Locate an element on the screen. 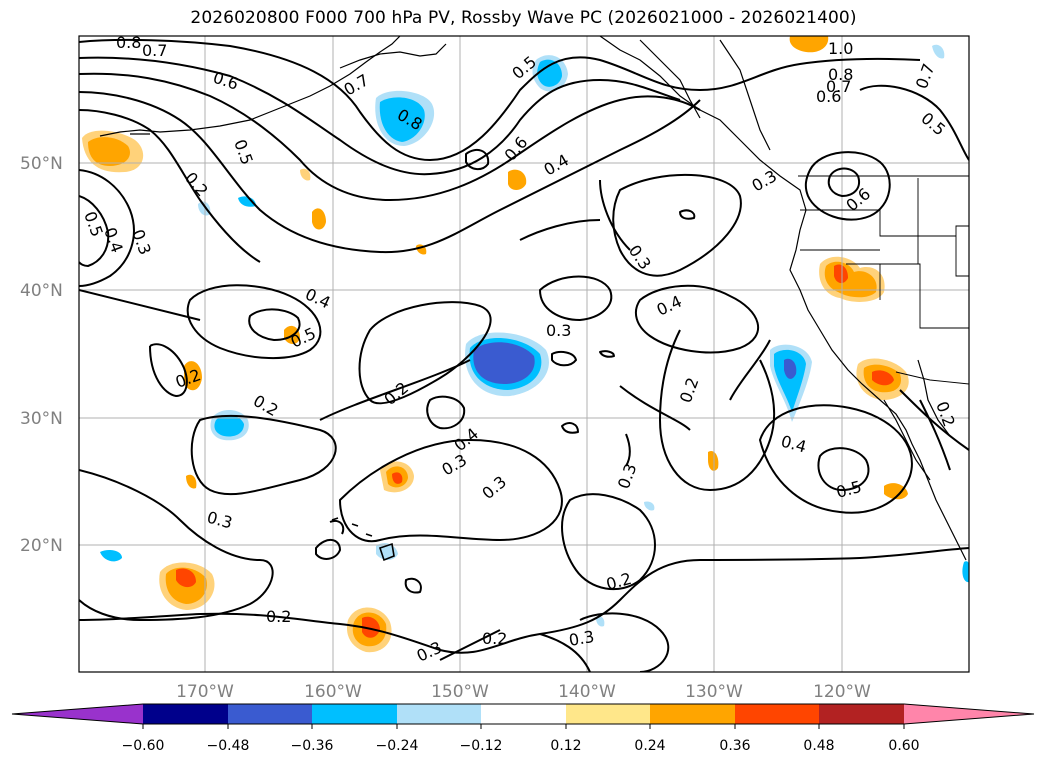  lon-label-150w: 150°W is located at coordinates (460, 692).